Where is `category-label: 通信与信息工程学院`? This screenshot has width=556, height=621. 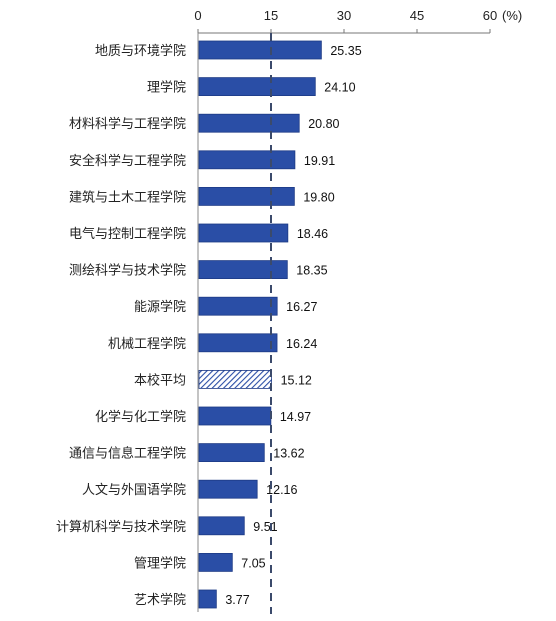 category-label: 通信与信息工程学院 is located at coordinates (127, 454).